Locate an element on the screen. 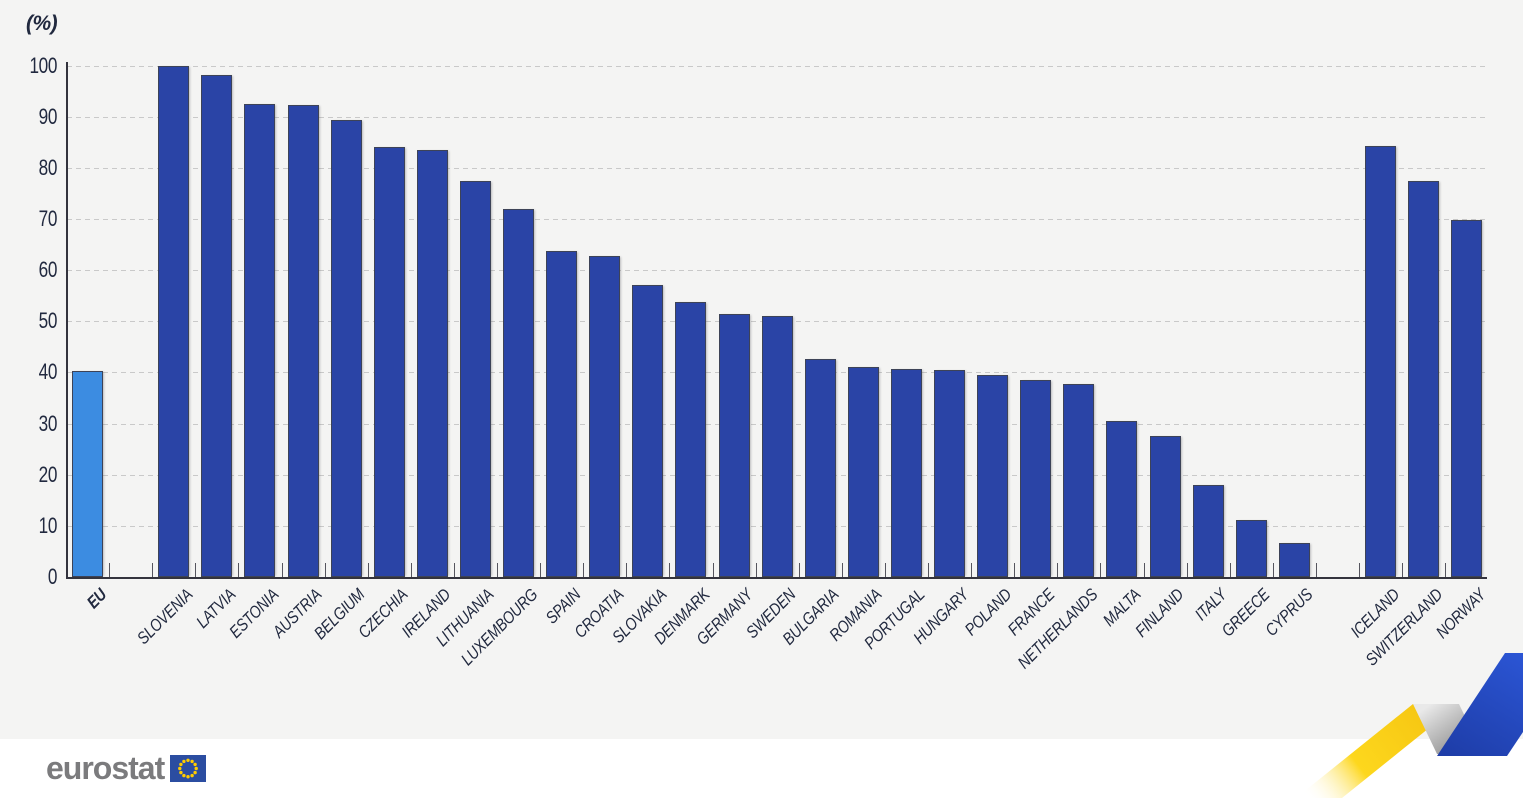 Image resolution: width=1523 pixels, height=798 pixels. bar-switzerland is located at coordinates (1424, 378).